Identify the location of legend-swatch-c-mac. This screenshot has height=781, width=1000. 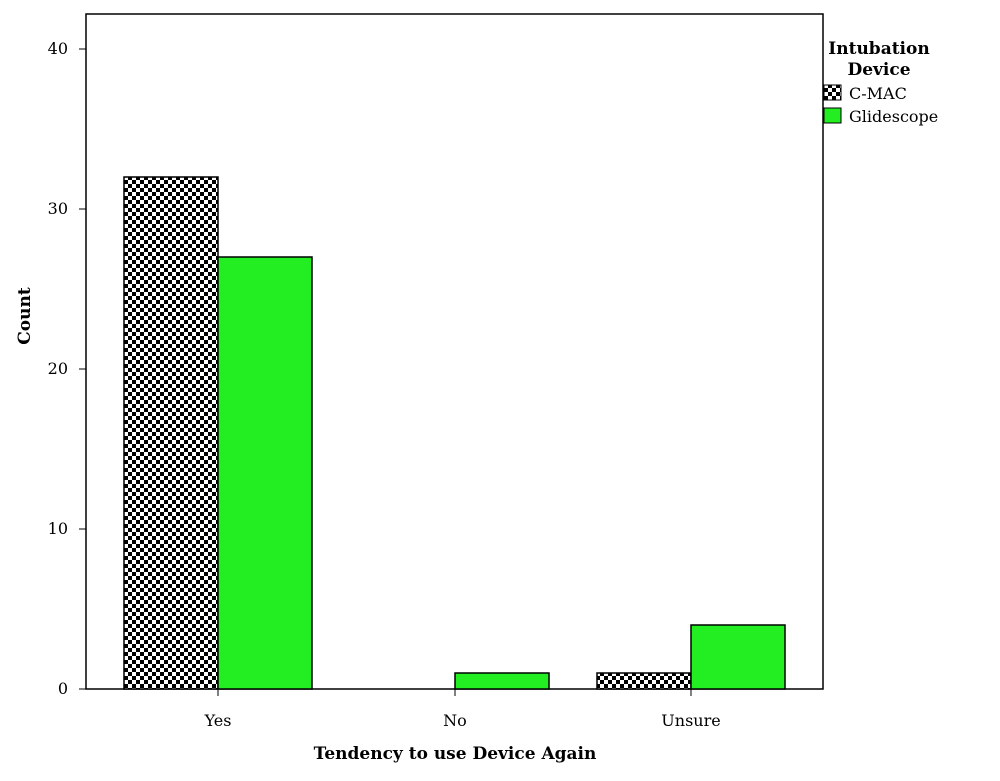
(832, 92).